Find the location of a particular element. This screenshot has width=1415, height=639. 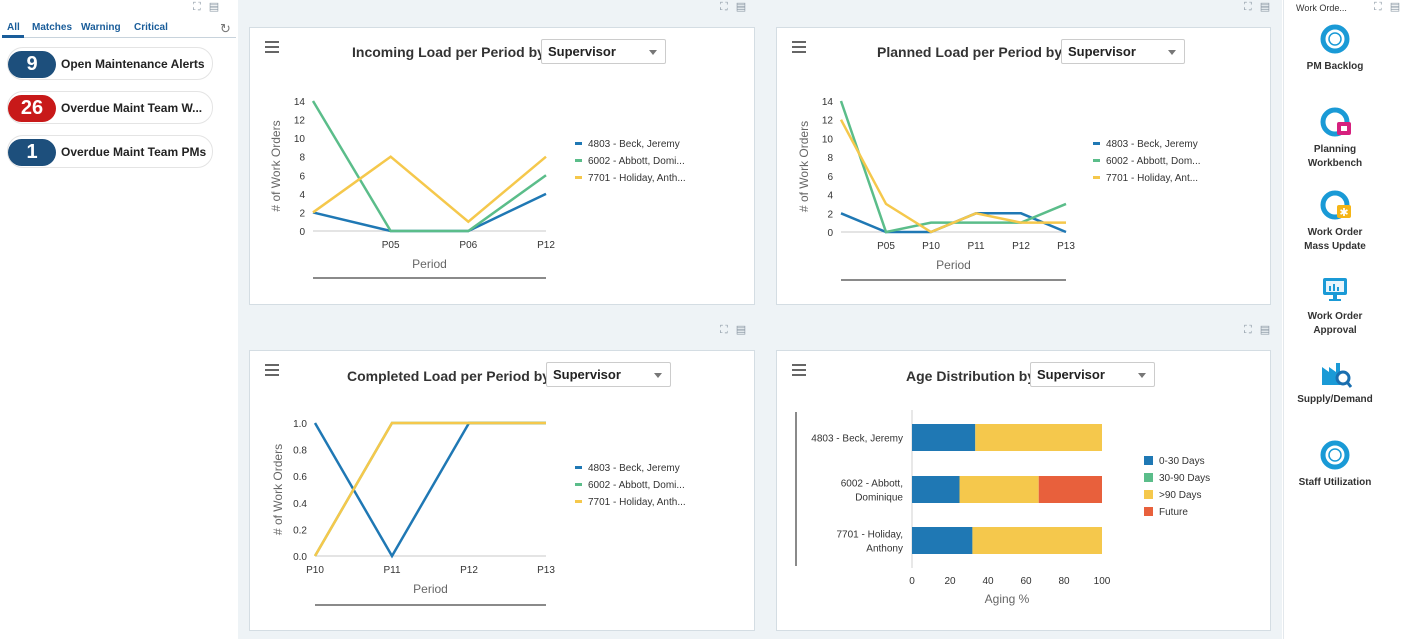

card-title: Planned Load per Period by is located at coordinates (970, 52).